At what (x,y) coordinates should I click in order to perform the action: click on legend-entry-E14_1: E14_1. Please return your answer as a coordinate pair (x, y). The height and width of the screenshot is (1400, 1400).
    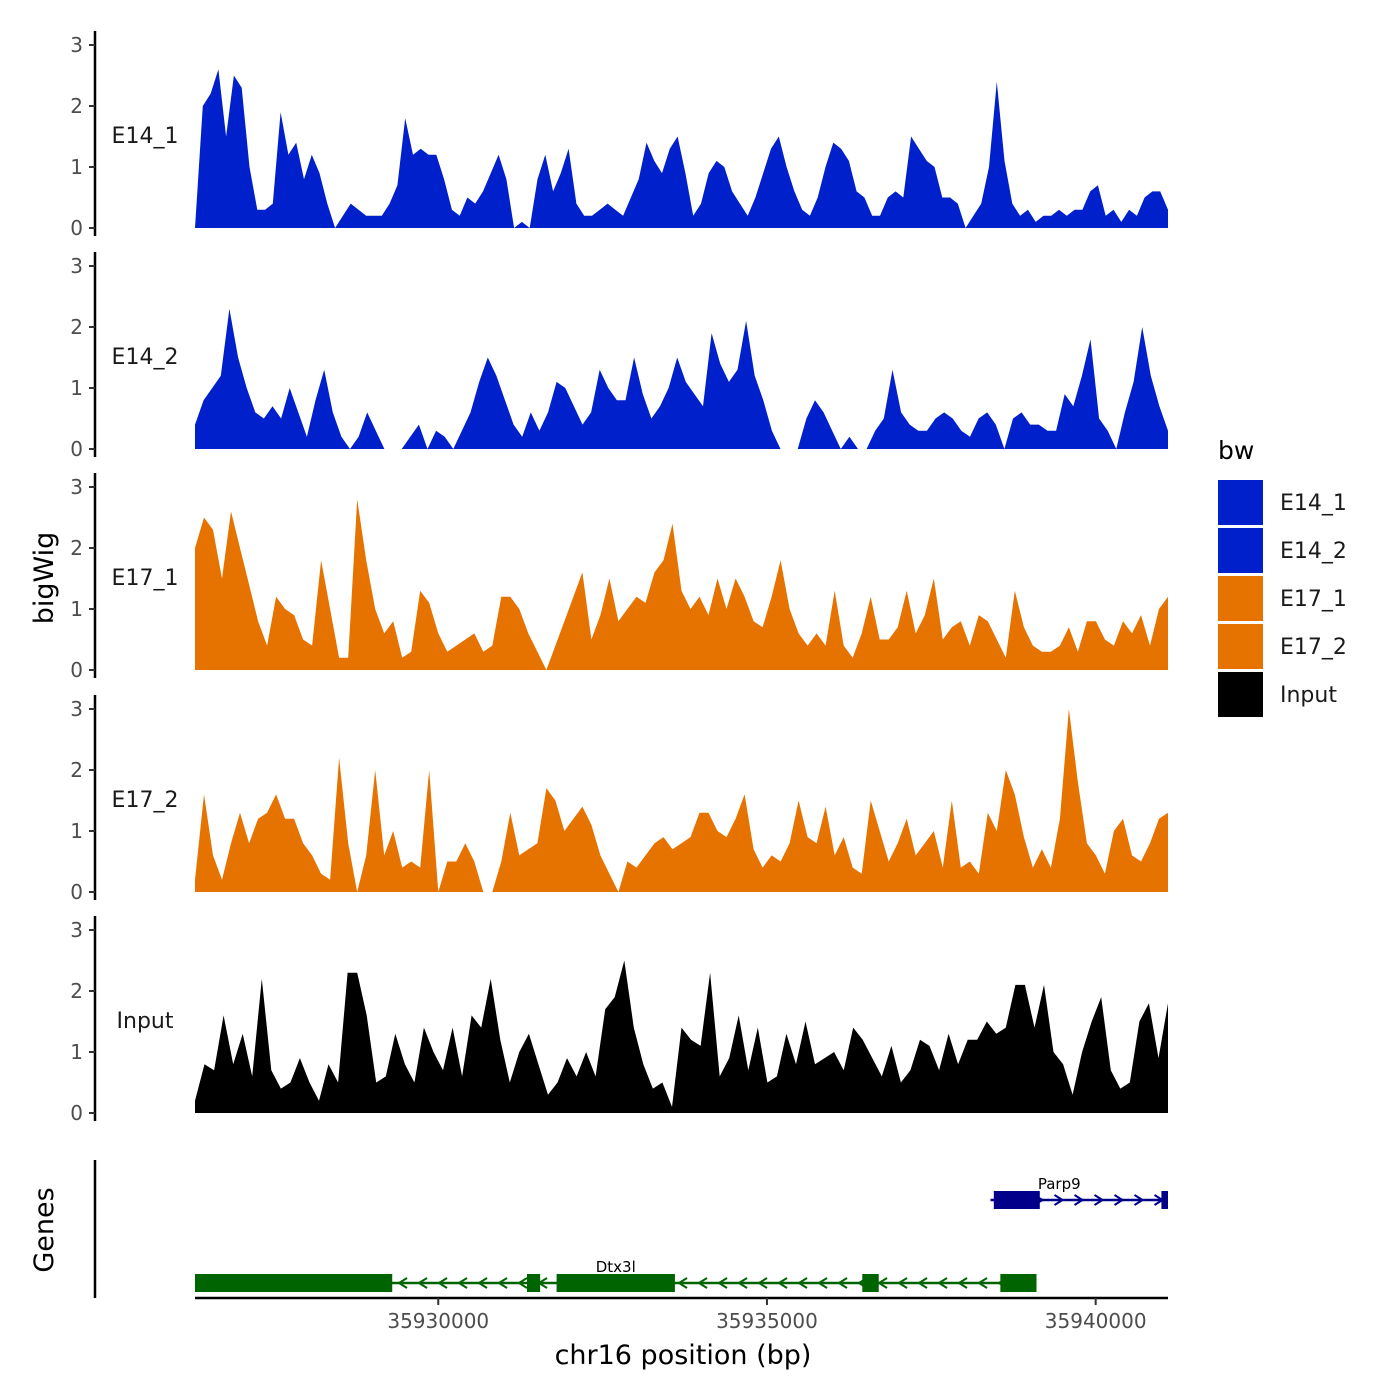
    Looking at the image, I should click on (1282, 502).